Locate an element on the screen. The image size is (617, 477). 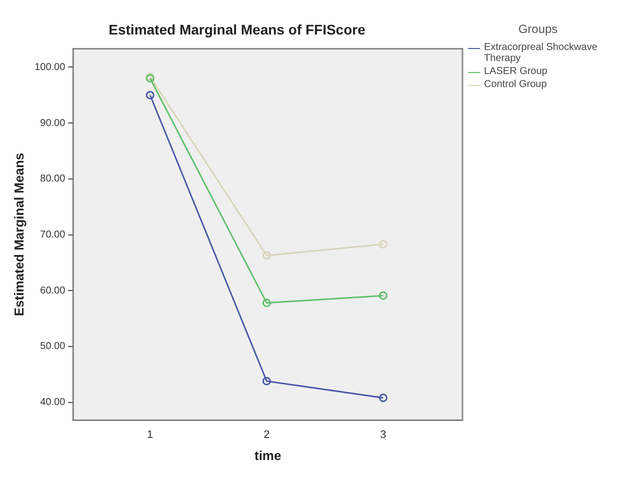
x-tick-label: 2 is located at coordinates (267, 434).